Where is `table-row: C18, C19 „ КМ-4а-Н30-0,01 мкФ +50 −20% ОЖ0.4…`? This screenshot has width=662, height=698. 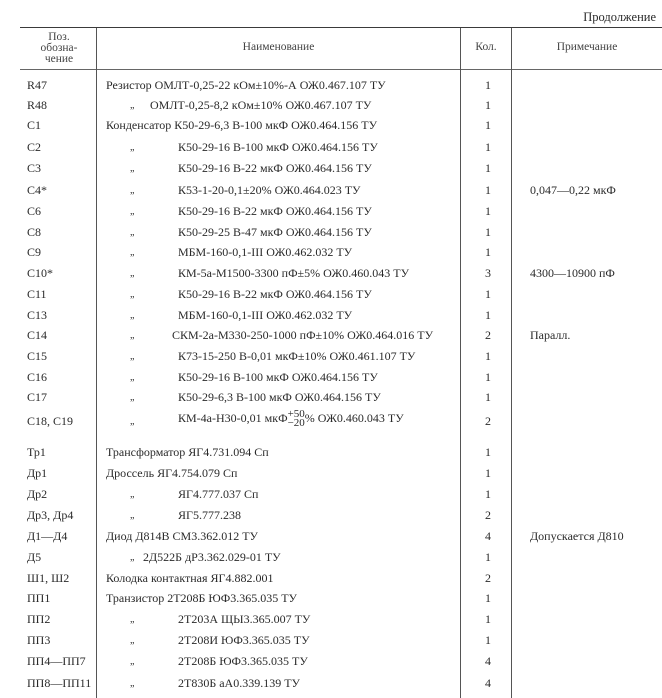 table-row: C18, C19 „ КМ-4а-Н30-0,01 мкФ +50 −20% ОЖ0.4… is located at coordinates (331, 421).